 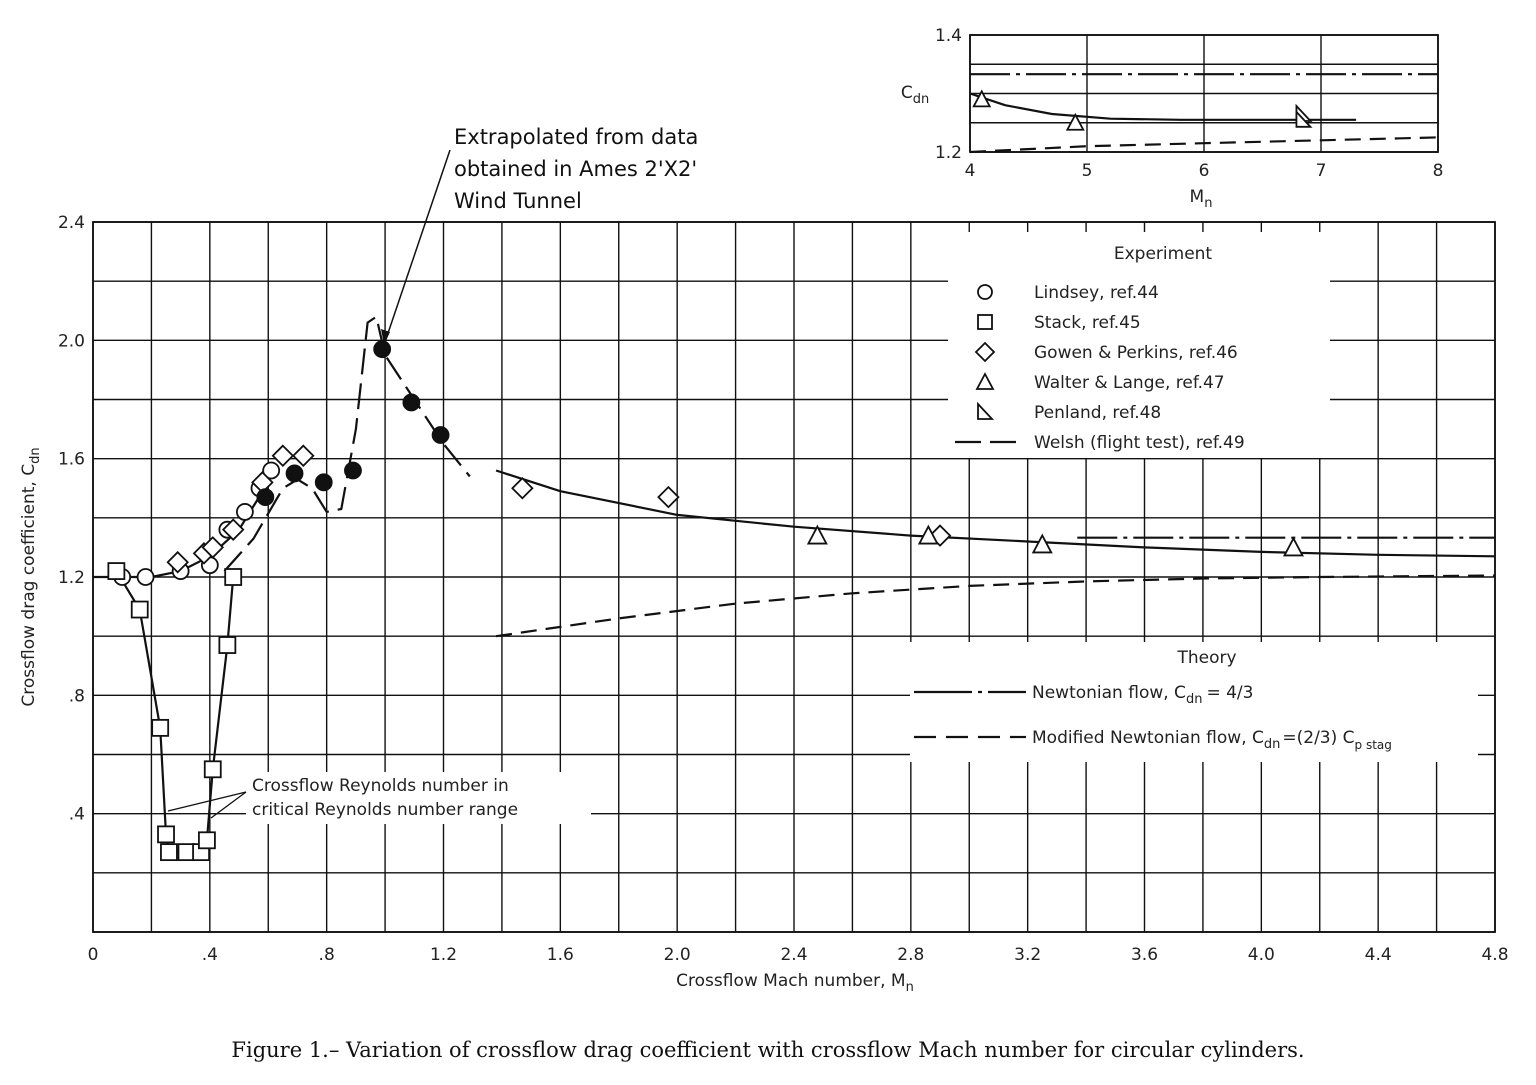 I want to click on svg-text: Wind Tunnel, so click(x=518, y=201).